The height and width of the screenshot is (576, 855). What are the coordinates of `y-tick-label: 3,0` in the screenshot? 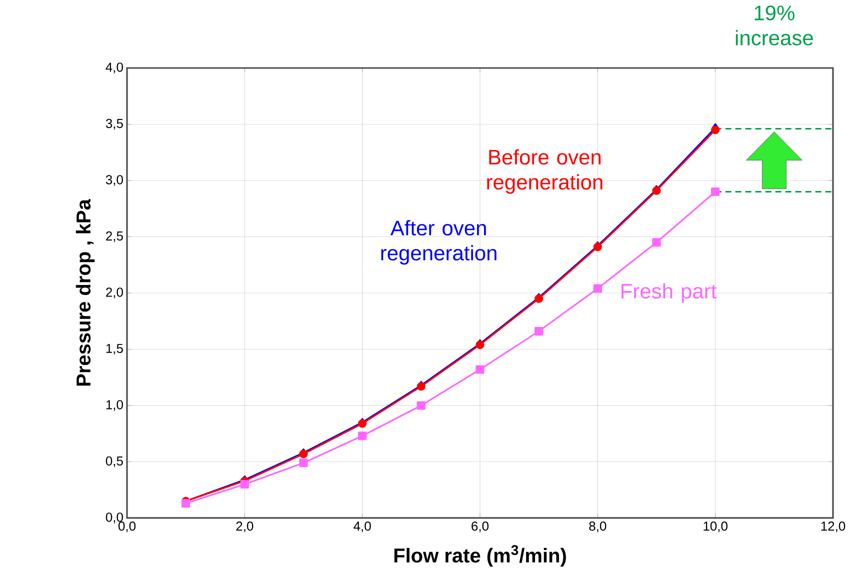 It's located at (114, 180).